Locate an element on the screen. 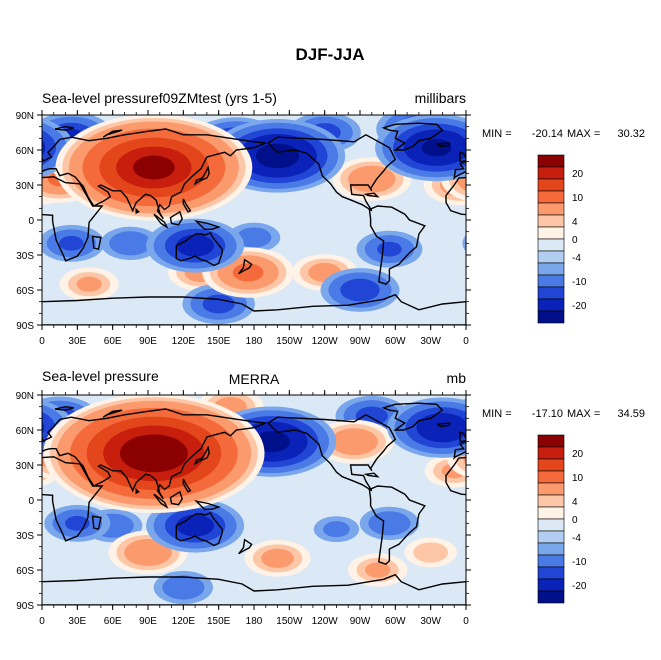  coastline-sumatra is located at coordinates (161, 501).